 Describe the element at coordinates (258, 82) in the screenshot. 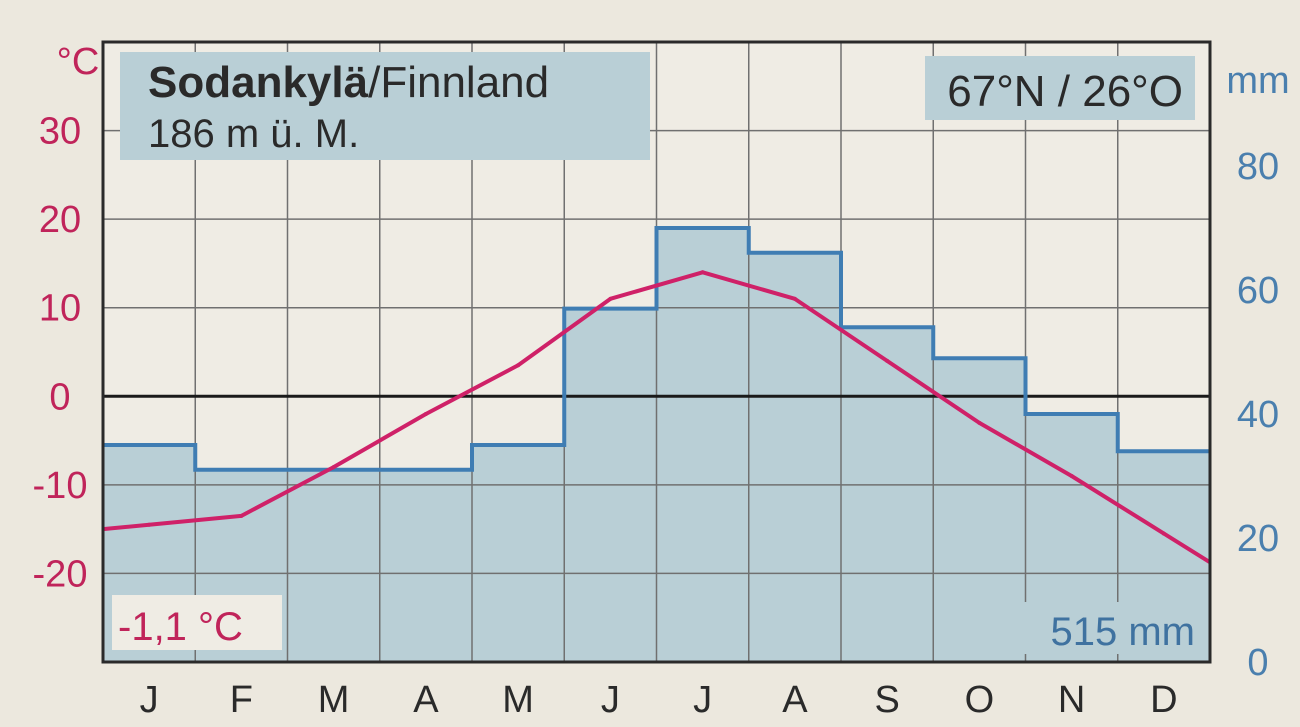

I see `station-name: Sodankylä` at that location.